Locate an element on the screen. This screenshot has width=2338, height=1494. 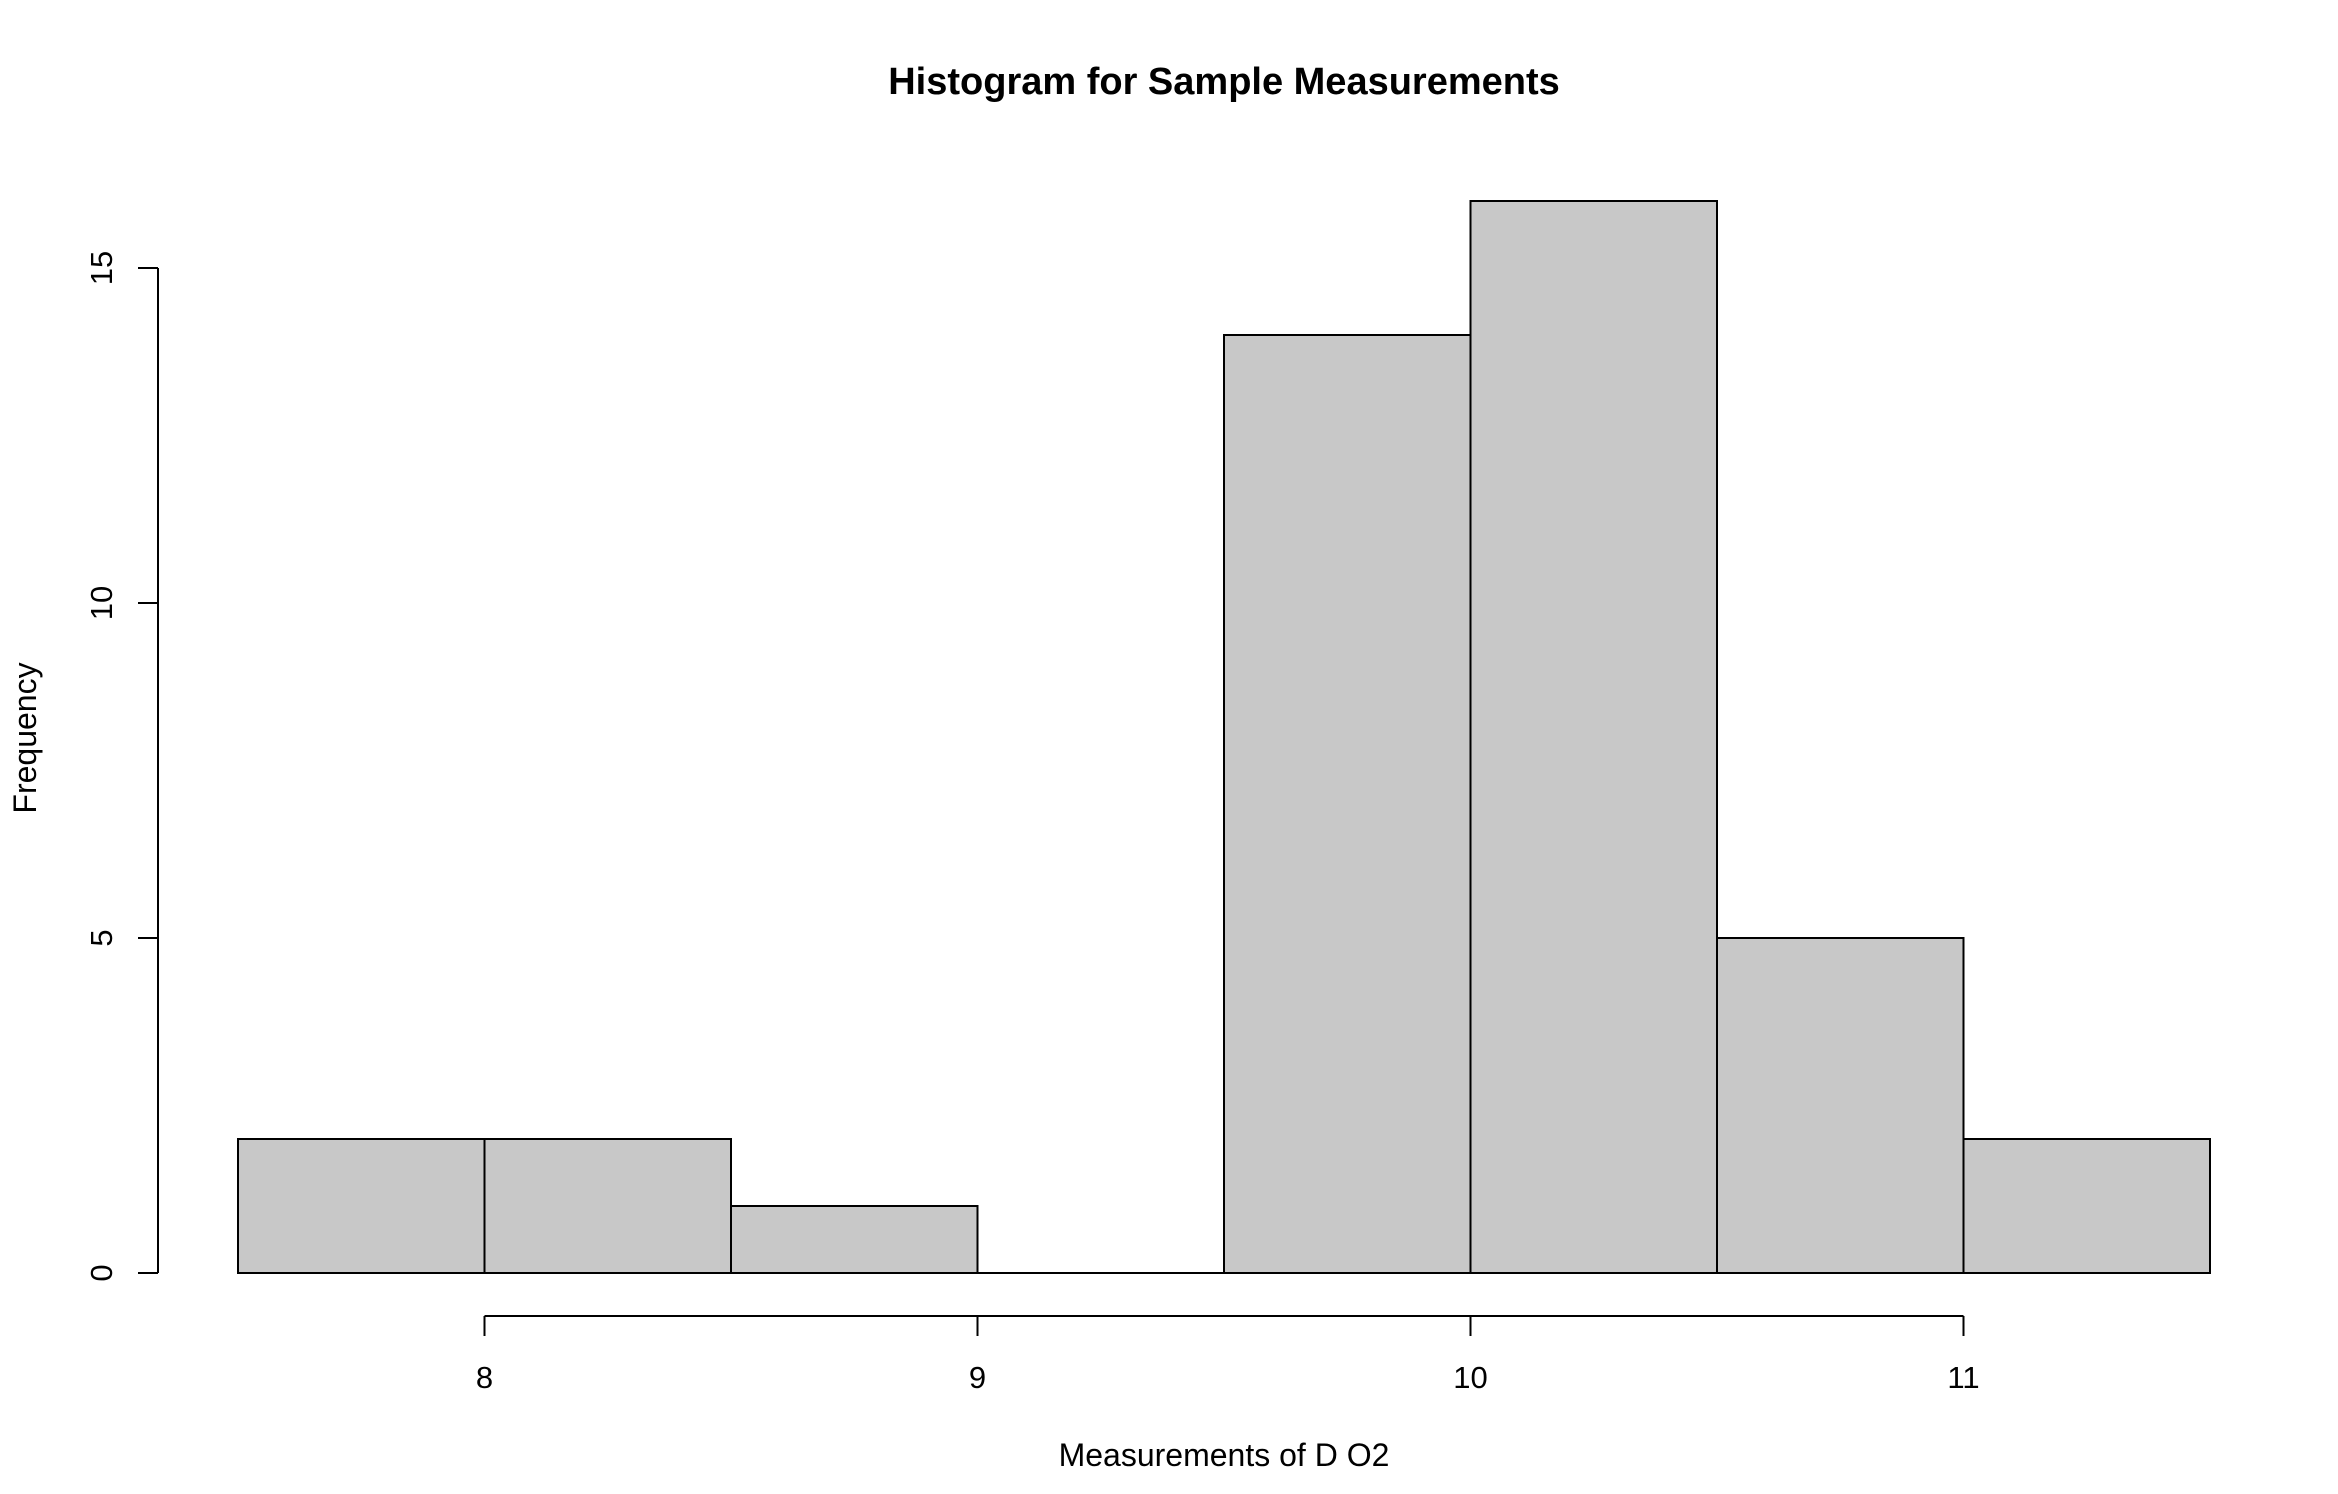
x-tick-label-0: 8 is located at coordinates (484, 1377).